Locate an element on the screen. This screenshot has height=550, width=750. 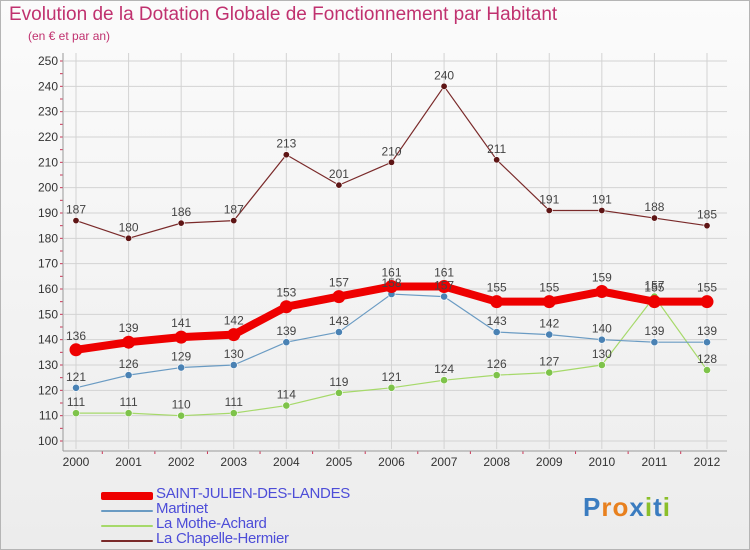
y-tick-label: 220 is located at coordinates (48, 137).